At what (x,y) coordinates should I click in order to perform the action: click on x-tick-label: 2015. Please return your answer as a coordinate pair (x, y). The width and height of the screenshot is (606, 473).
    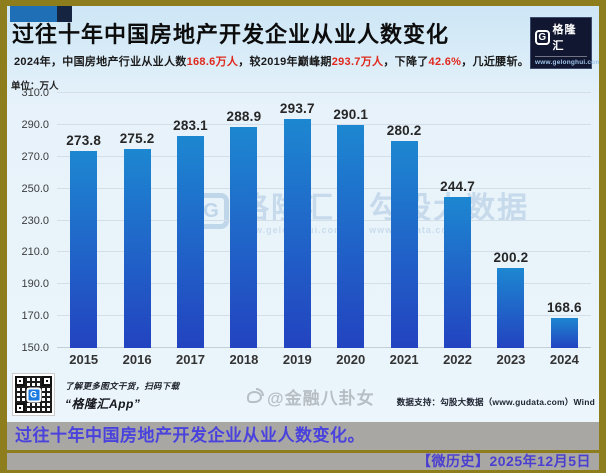
    Looking at the image, I should click on (84, 359).